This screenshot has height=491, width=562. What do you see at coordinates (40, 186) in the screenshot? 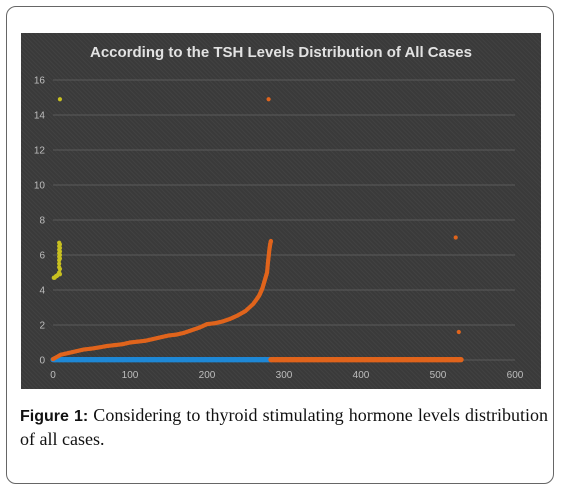
I see `y-tick-label: 10` at bounding box center [40, 186].